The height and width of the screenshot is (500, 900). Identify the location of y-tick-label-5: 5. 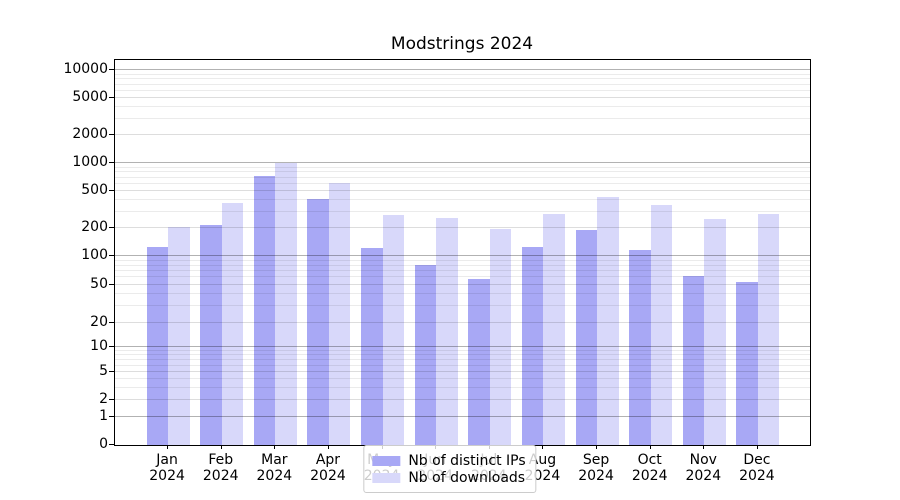
(103, 371).